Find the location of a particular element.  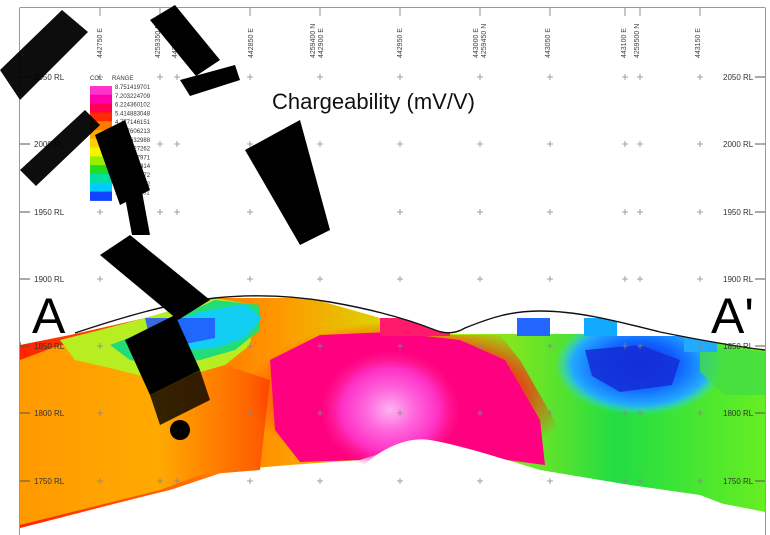

legend-header-col: COL is located at coordinates (96, 79).